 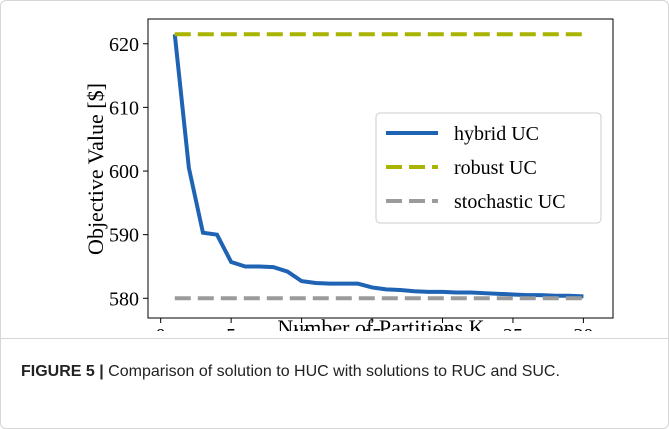 I want to click on y-axis-label: Objective Value [$], so click(x=95, y=169).